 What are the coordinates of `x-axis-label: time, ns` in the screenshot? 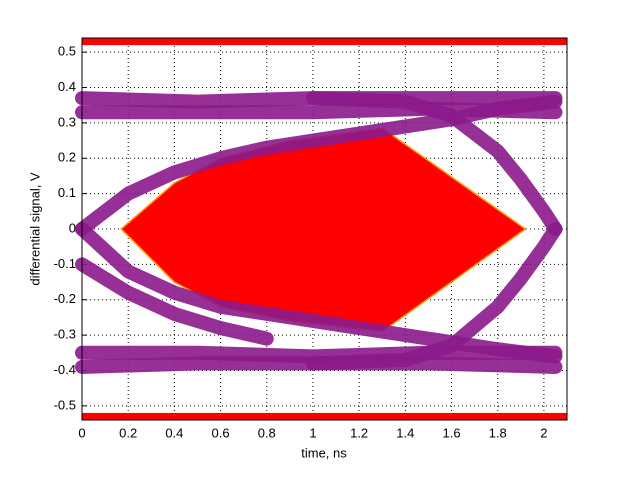 It's located at (324, 452).